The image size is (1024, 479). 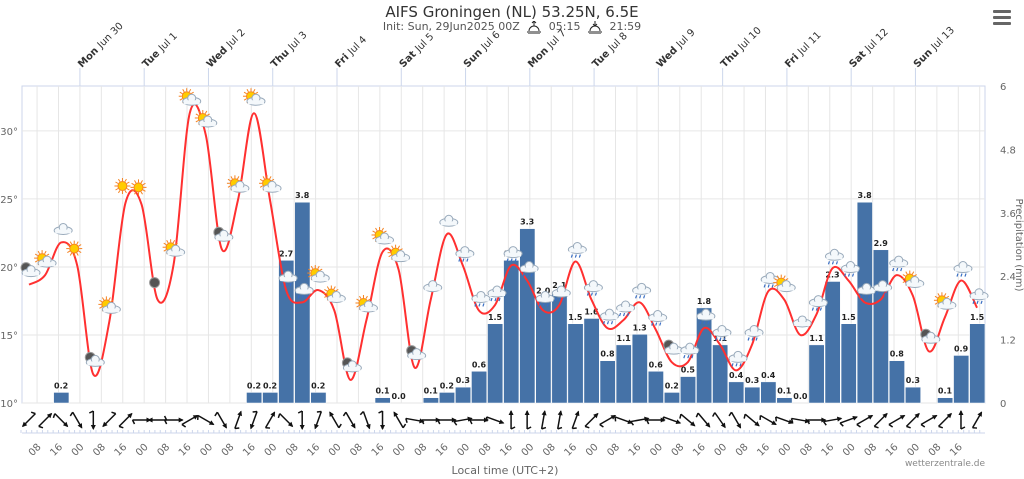 What do you see at coordinates (591, 311) in the screenshot?
I see `precipitation-data-label: 1.6` at bounding box center [591, 311].